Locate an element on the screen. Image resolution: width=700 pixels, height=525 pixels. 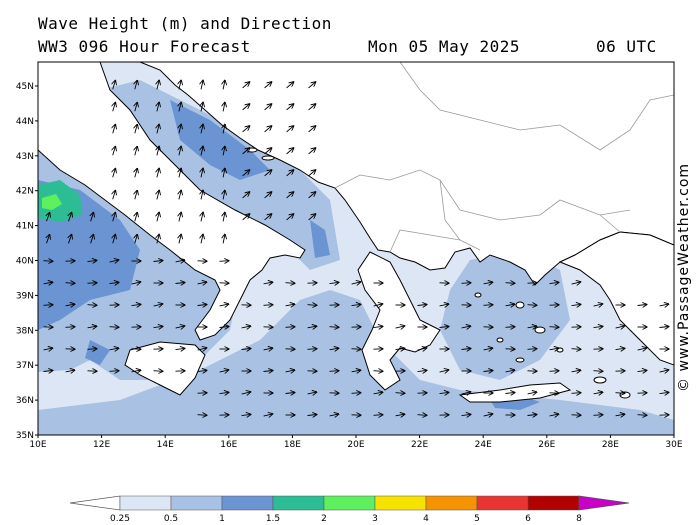
lat-tick-label: 36N is located at coordinates (25, 401).